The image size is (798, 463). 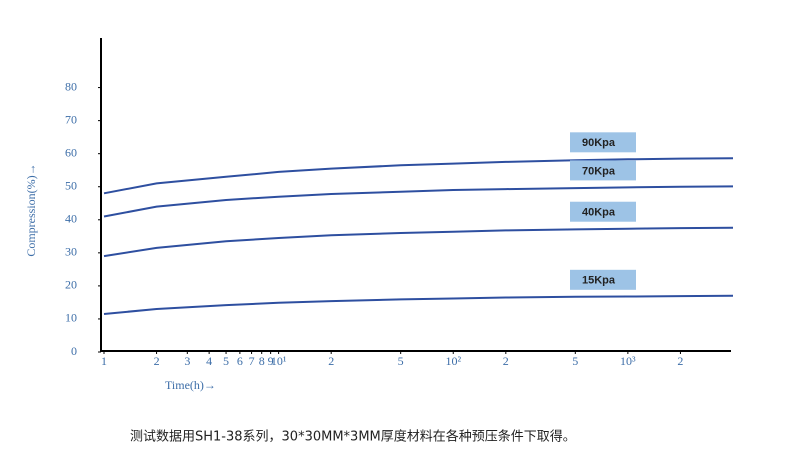 What do you see at coordinates (71, 185) in the screenshot?
I see `y-tick-label: 50` at bounding box center [71, 185].